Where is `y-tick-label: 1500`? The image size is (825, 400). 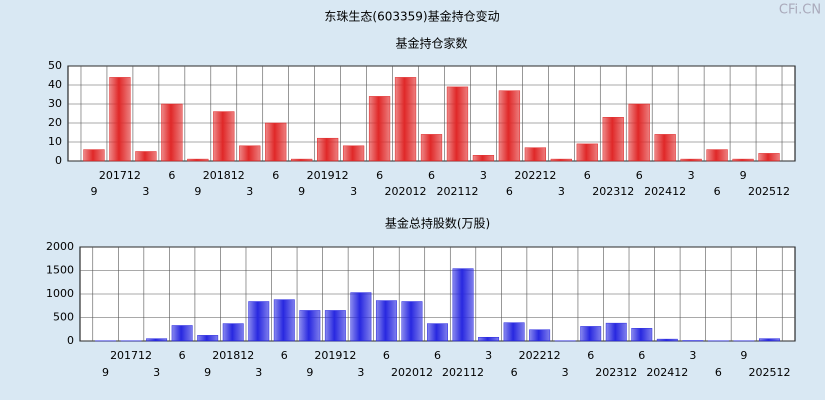 y-tick-label: 1500 is located at coordinates (60, 270).